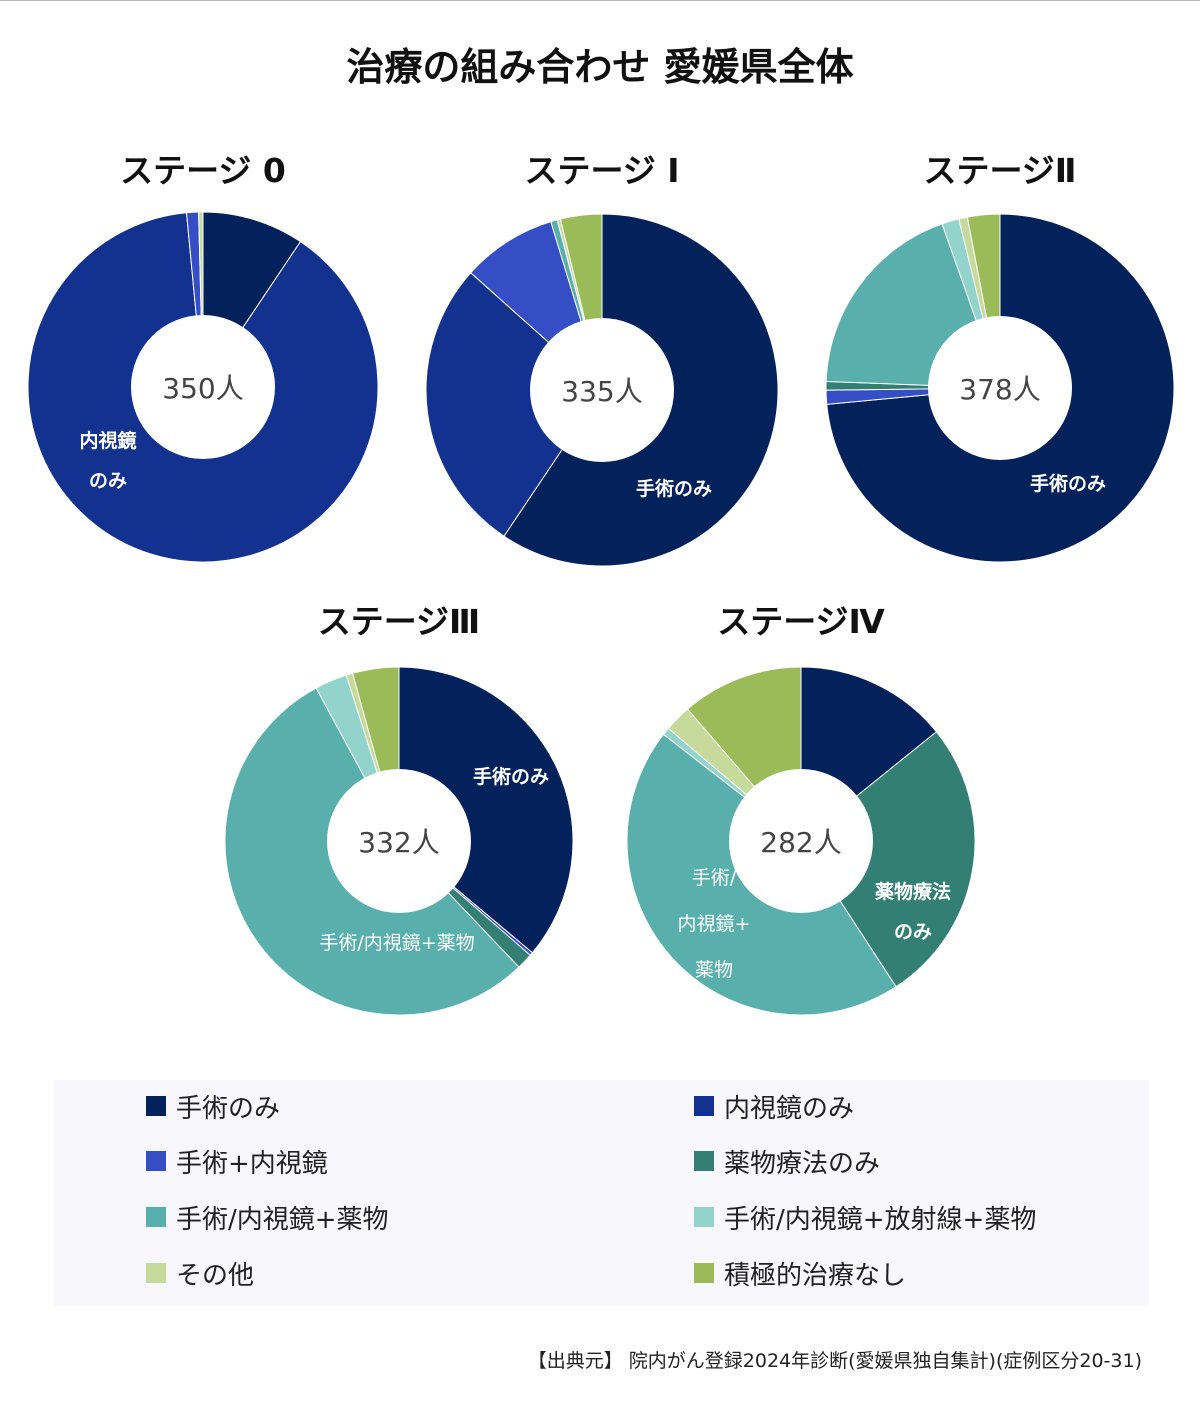 The image size is (1200, 1408). I want to click on legend-item-drug-only: 薬物療法のみ, so click(787, 1161).